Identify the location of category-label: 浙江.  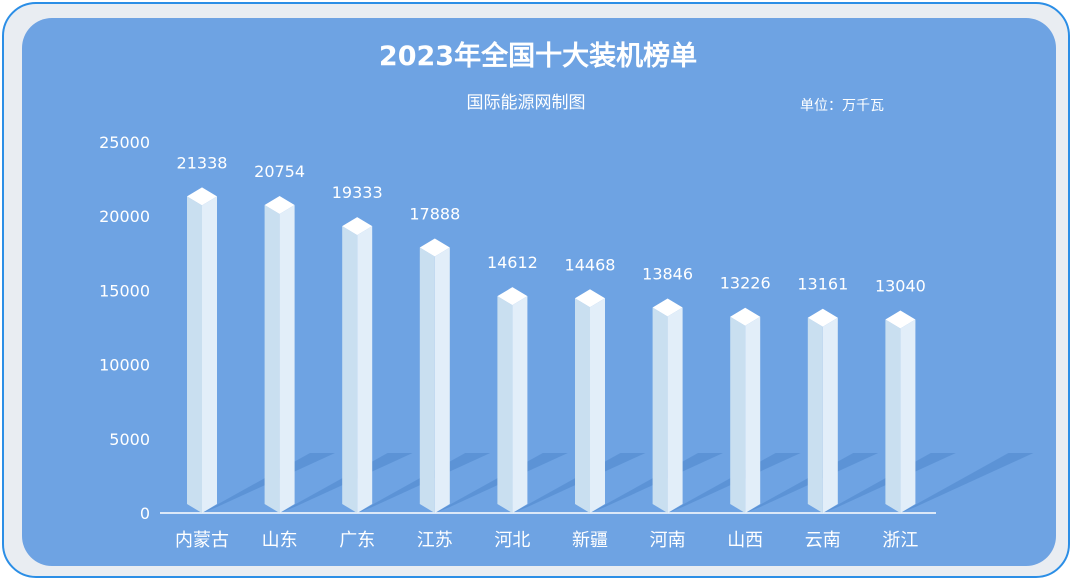
(900, 540).